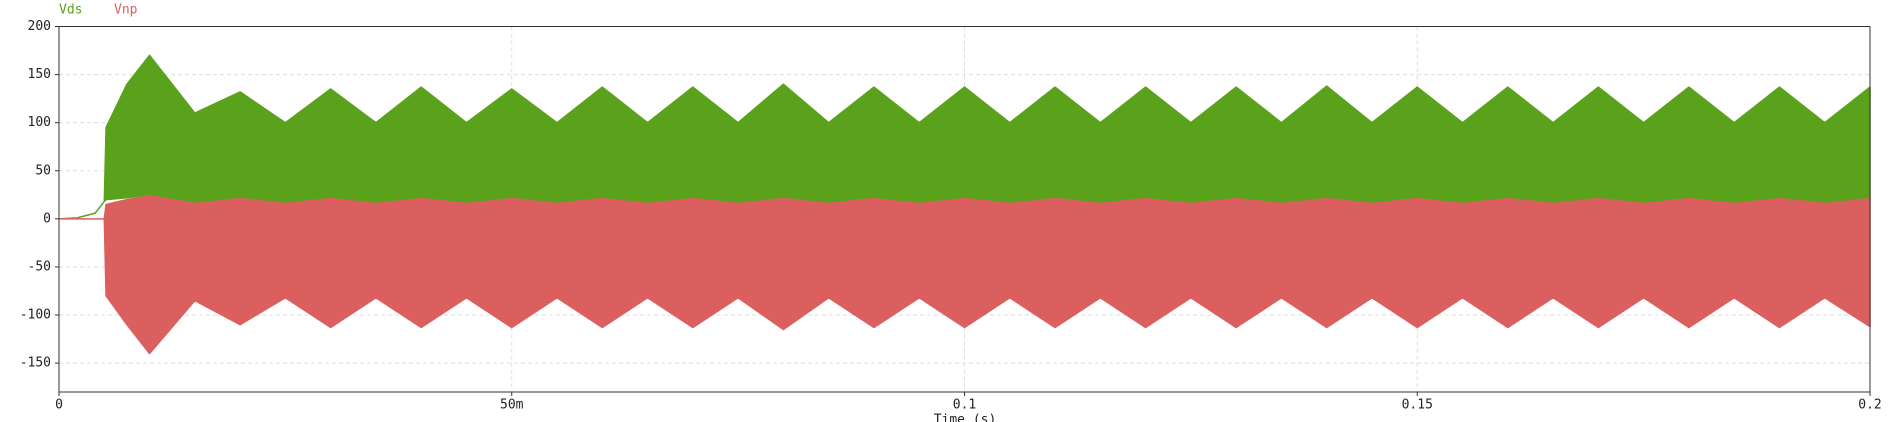 The height and width of the screenshot is (422, 1888). I want to click on y-tick-label: 100, so click(39, 122).